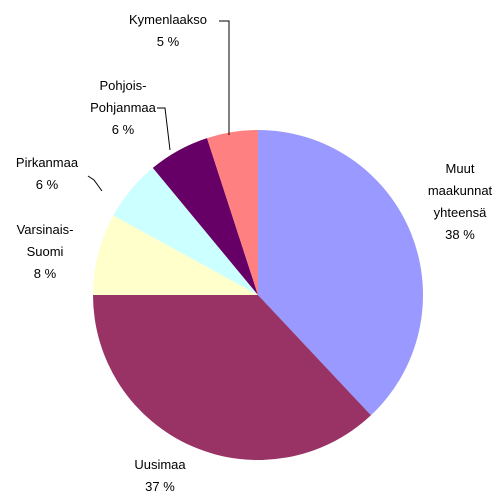  I want to click on slice-label: Pirkanmaa 6 %, so click(47, 174).